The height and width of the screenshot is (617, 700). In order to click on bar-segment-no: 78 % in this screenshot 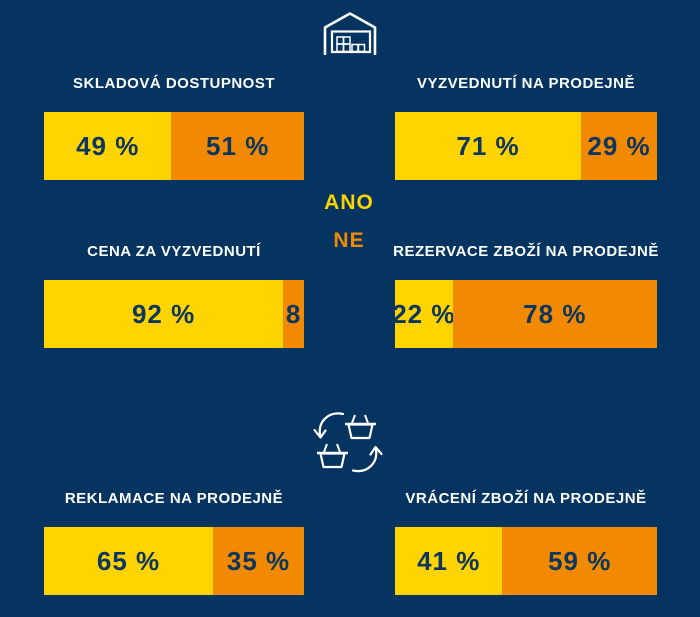, I will do `click(554, 314)`.